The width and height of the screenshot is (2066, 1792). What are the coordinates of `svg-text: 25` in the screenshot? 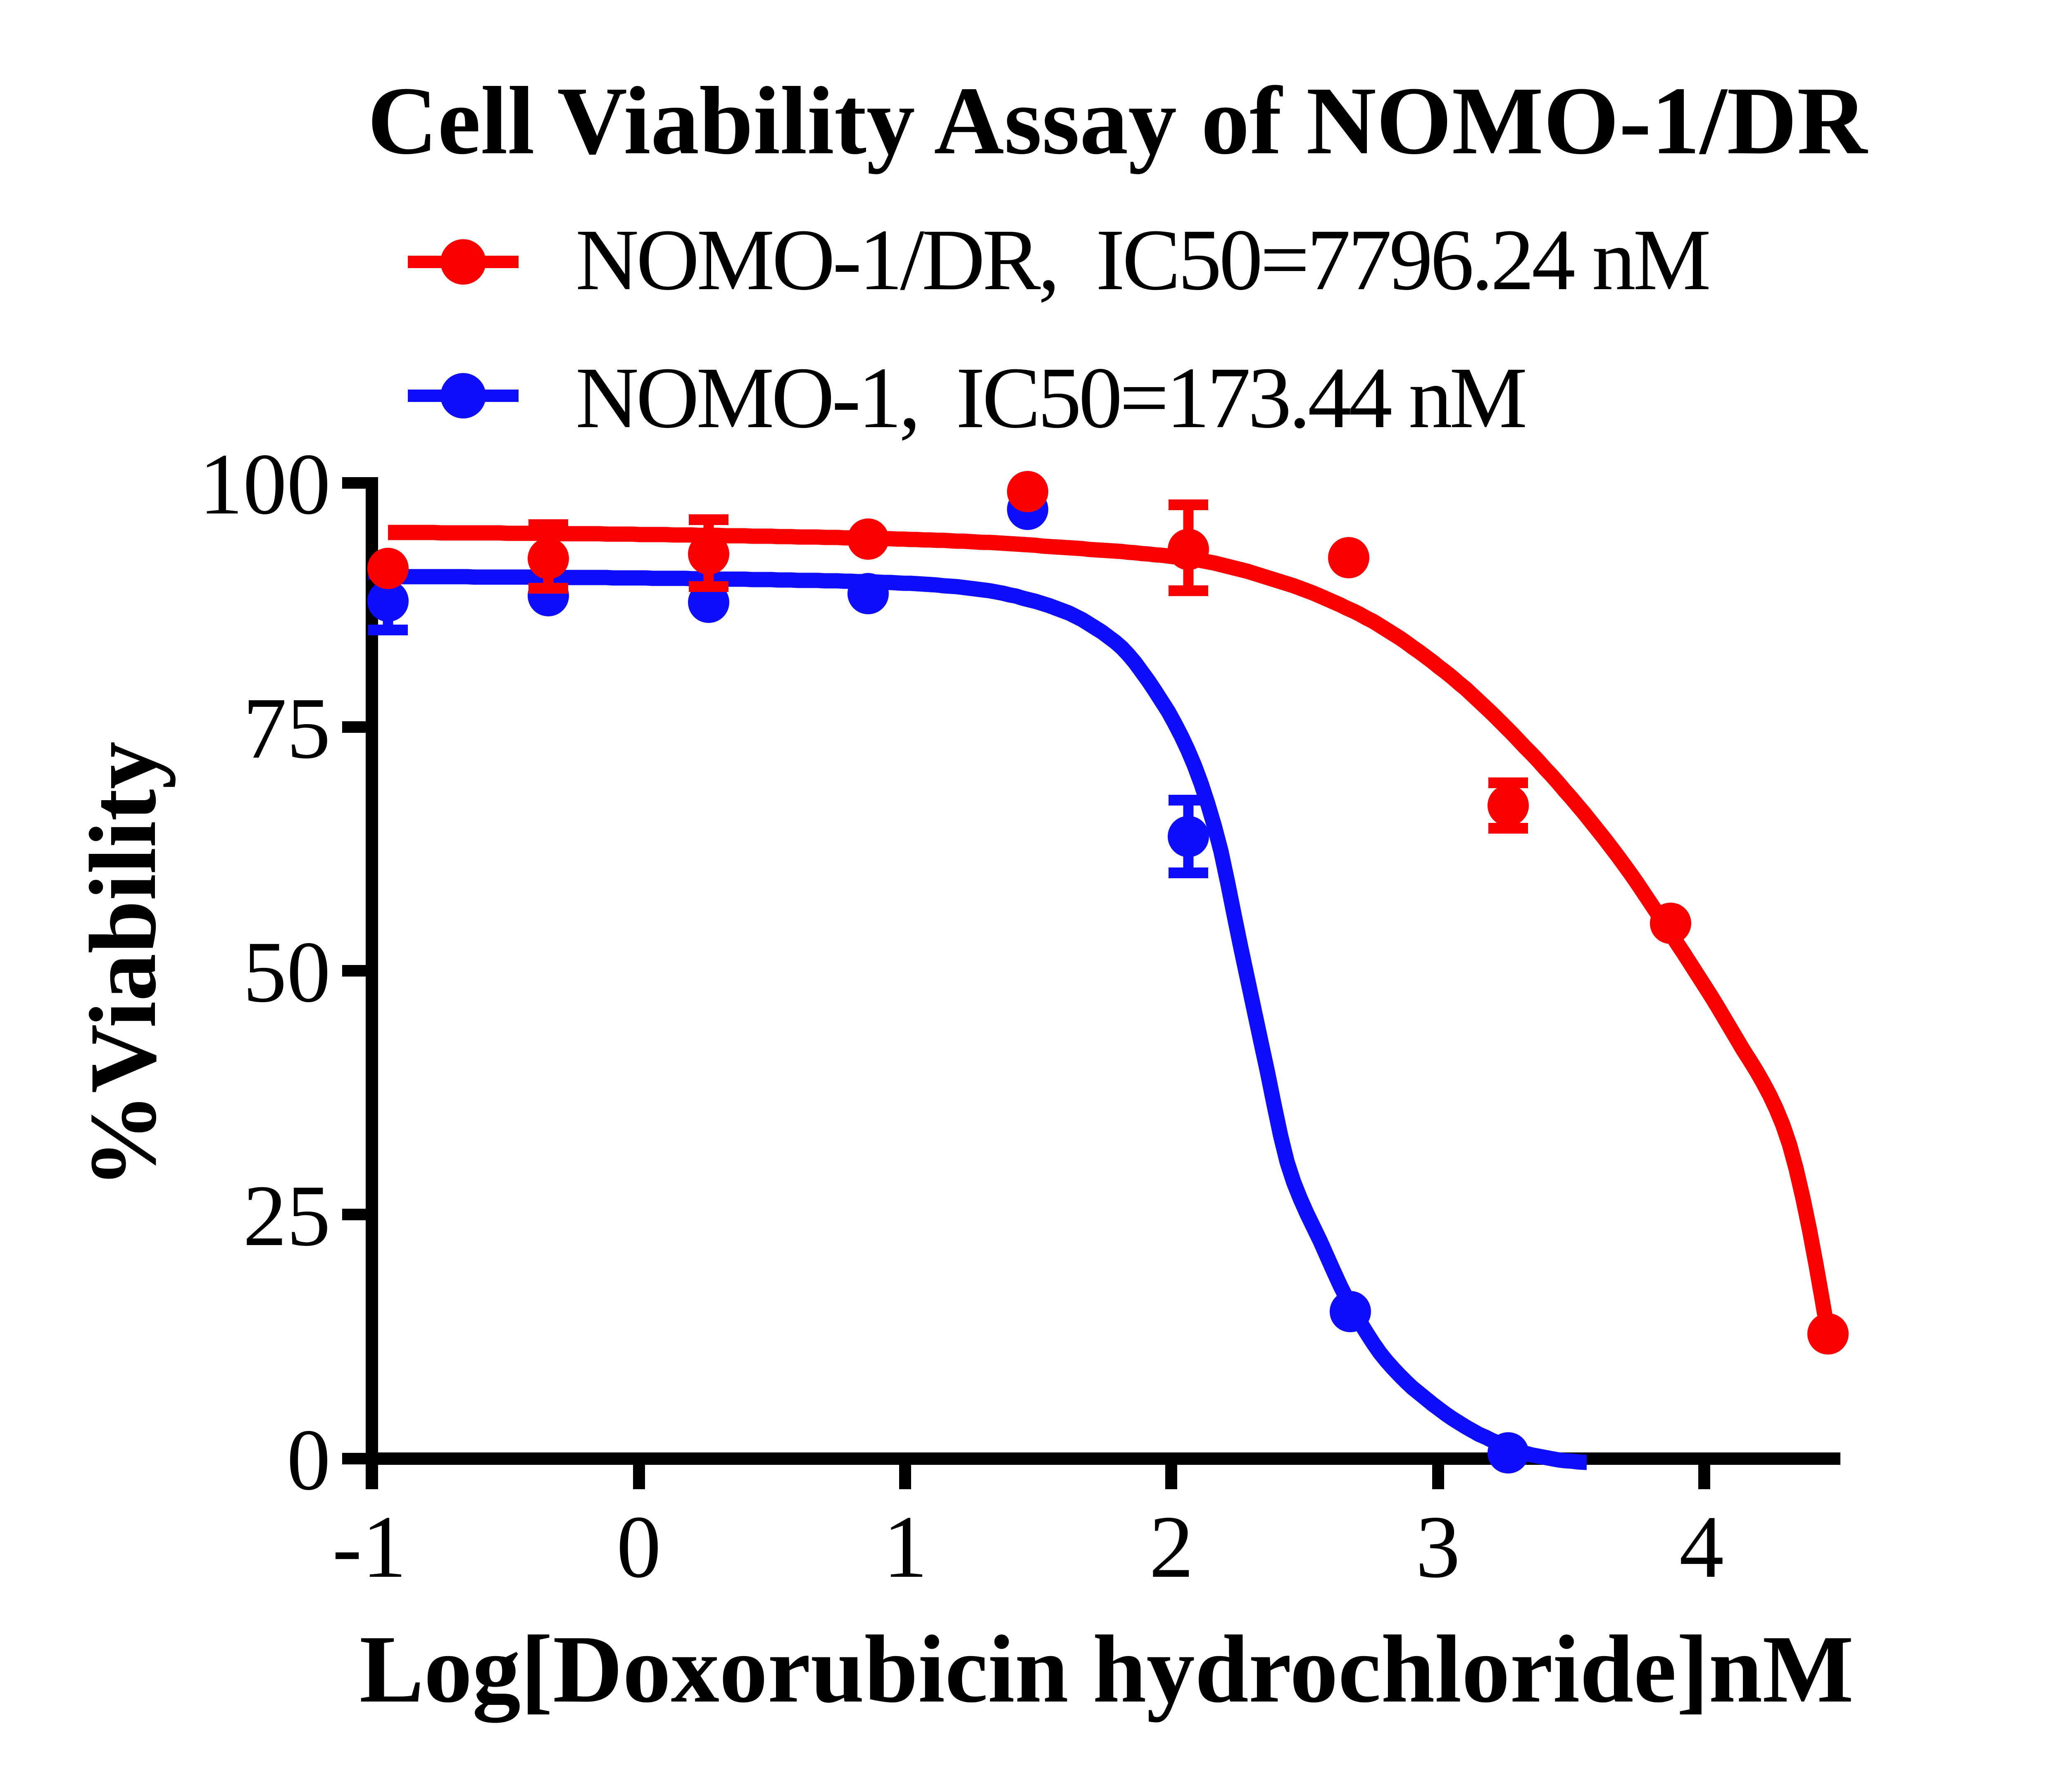 It's located at (287, 1215).